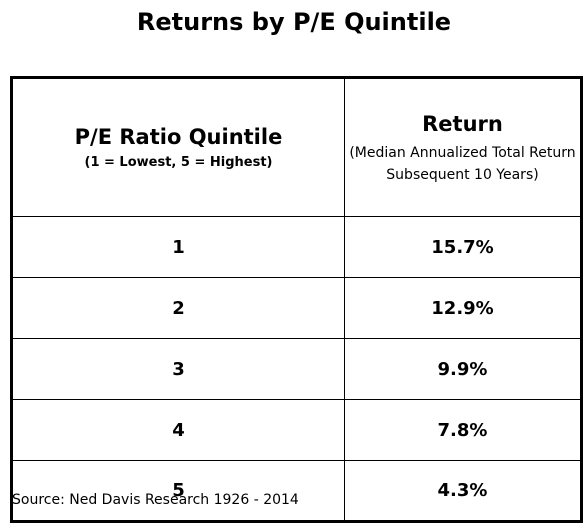  I want to click on return-cell: 4.3%, so click(463, 491).